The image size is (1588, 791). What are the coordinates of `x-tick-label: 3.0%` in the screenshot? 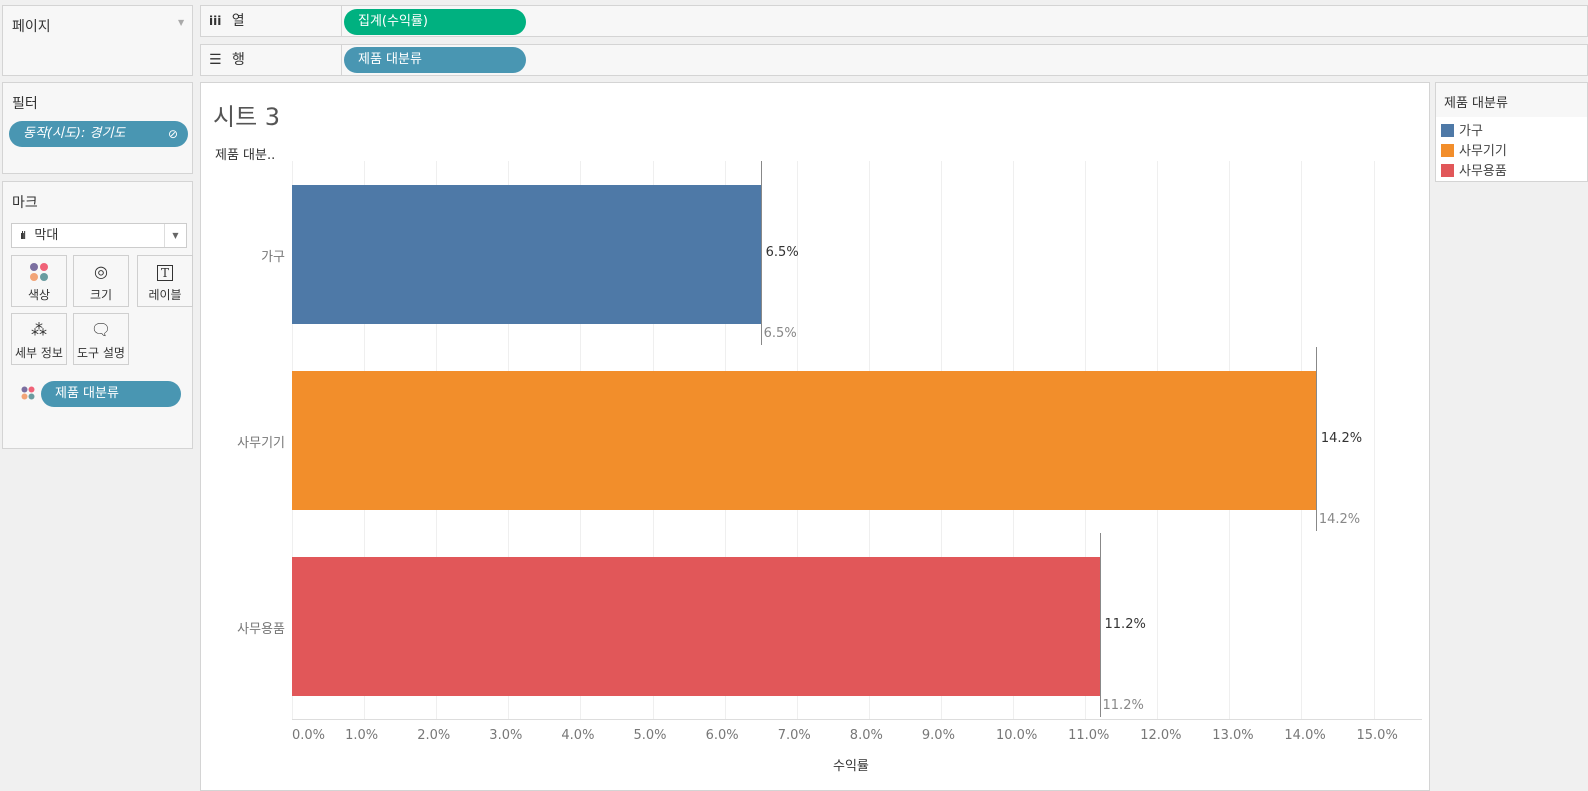 It's located at (506, 735).